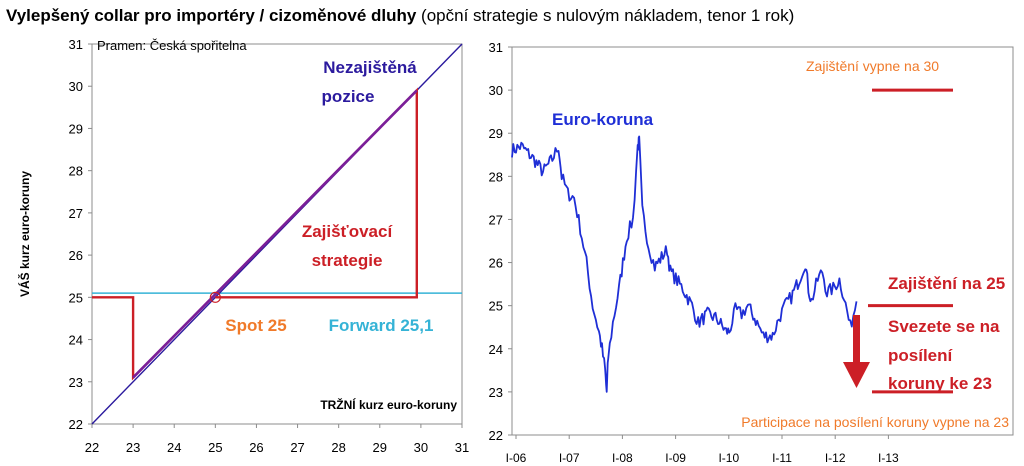 The image size is (1024, 466). Describe the element at coordinates (835, 458) in the screenshot. I see `right-x-tick-label: I-12` at that location.